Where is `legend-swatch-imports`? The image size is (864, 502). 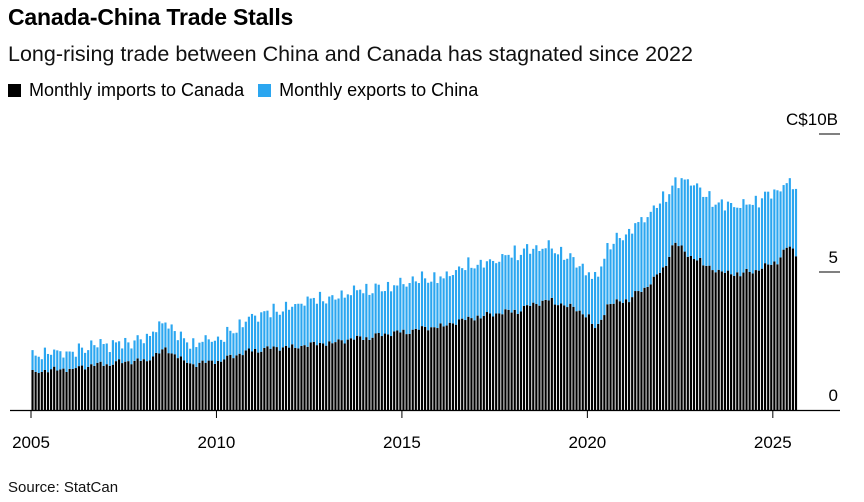
legend-swatch-imports is located at coordinates (14, 90).